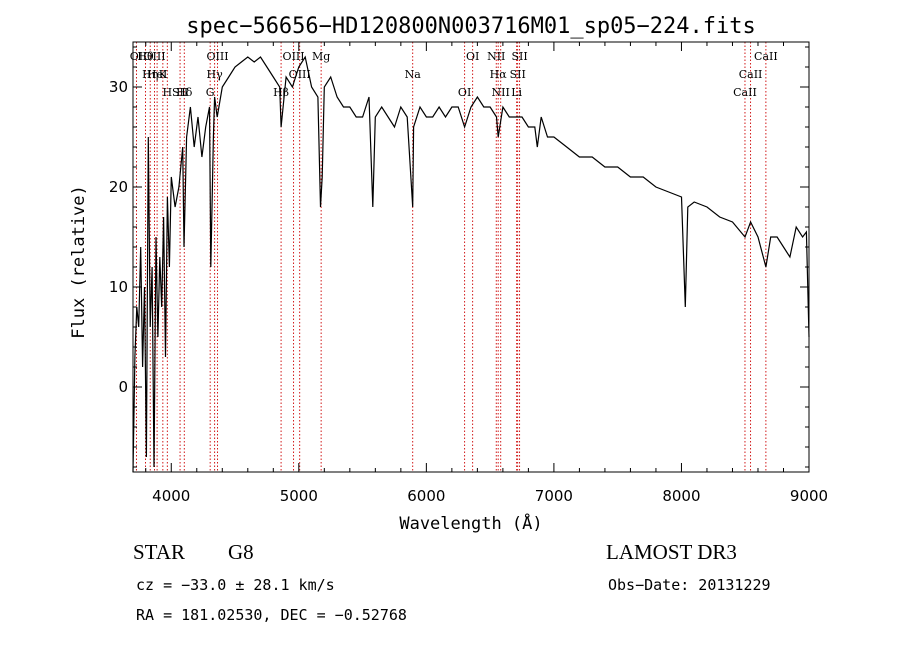 The height and width of the screenshot is (649, 900). I want to click on x-tick-label-1: 5000, so click(299, 496).